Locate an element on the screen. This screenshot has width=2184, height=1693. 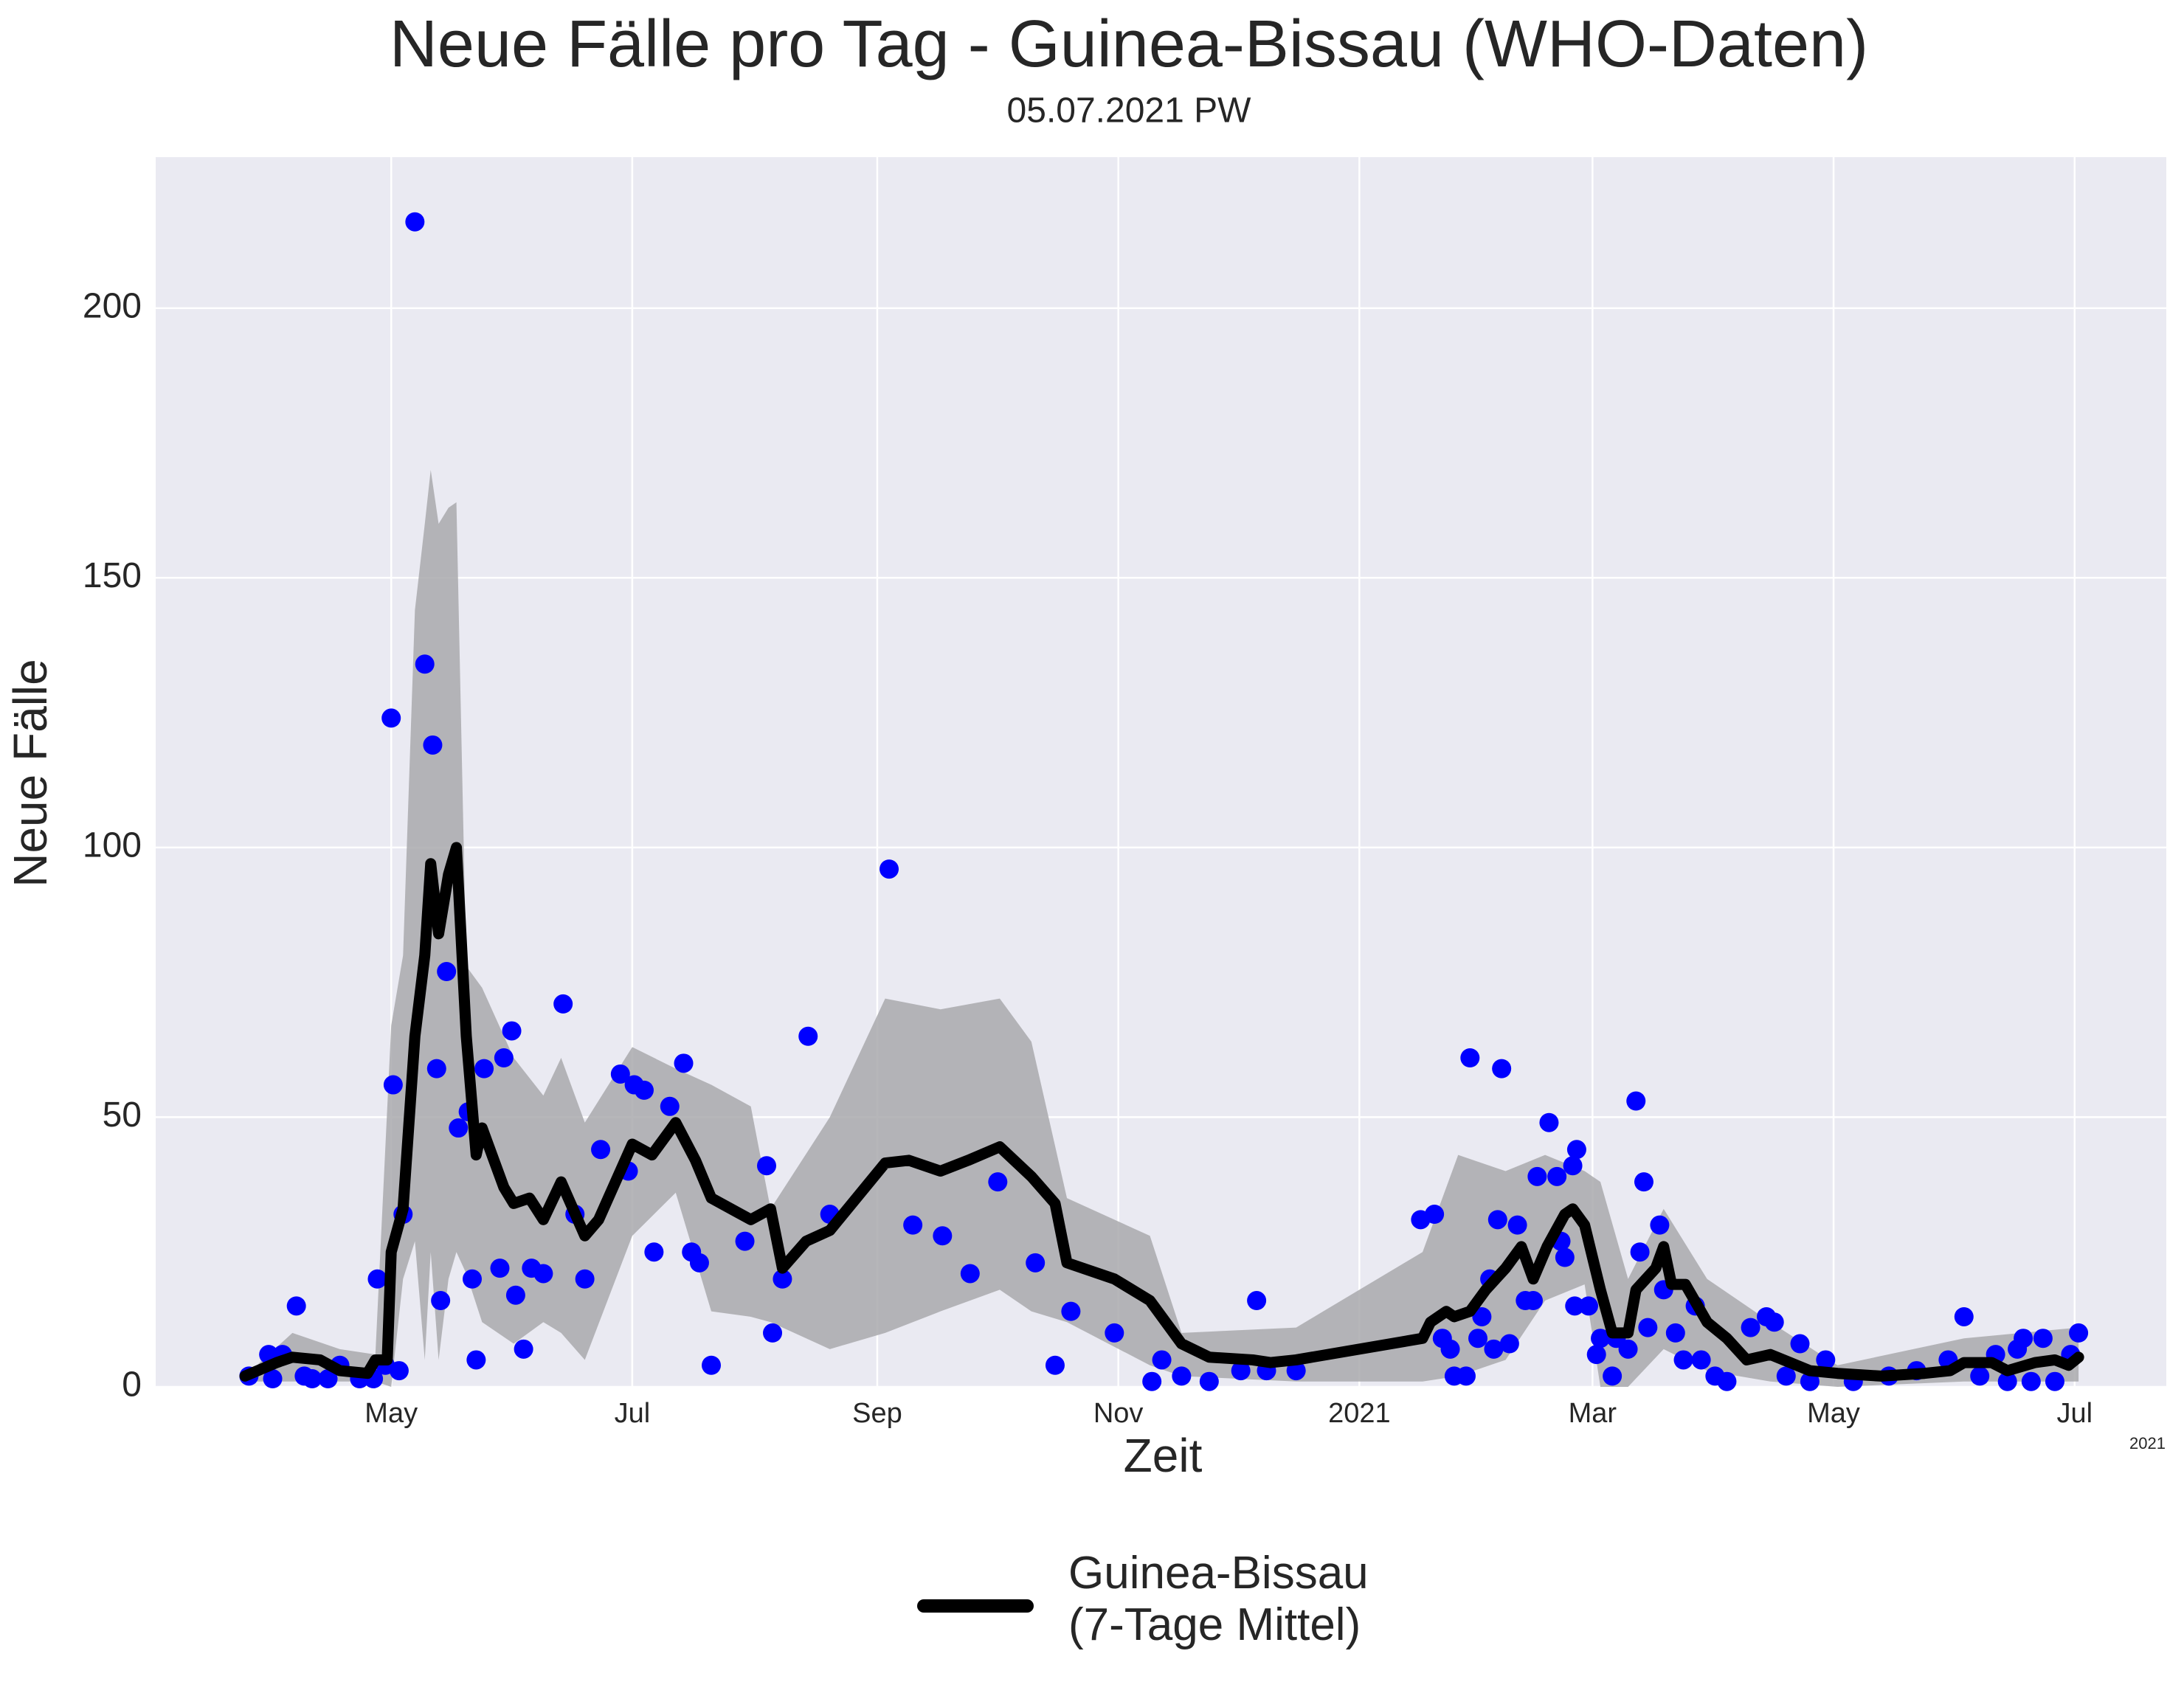
y-tick-label: 0 is located at coordinates (132, 1385).